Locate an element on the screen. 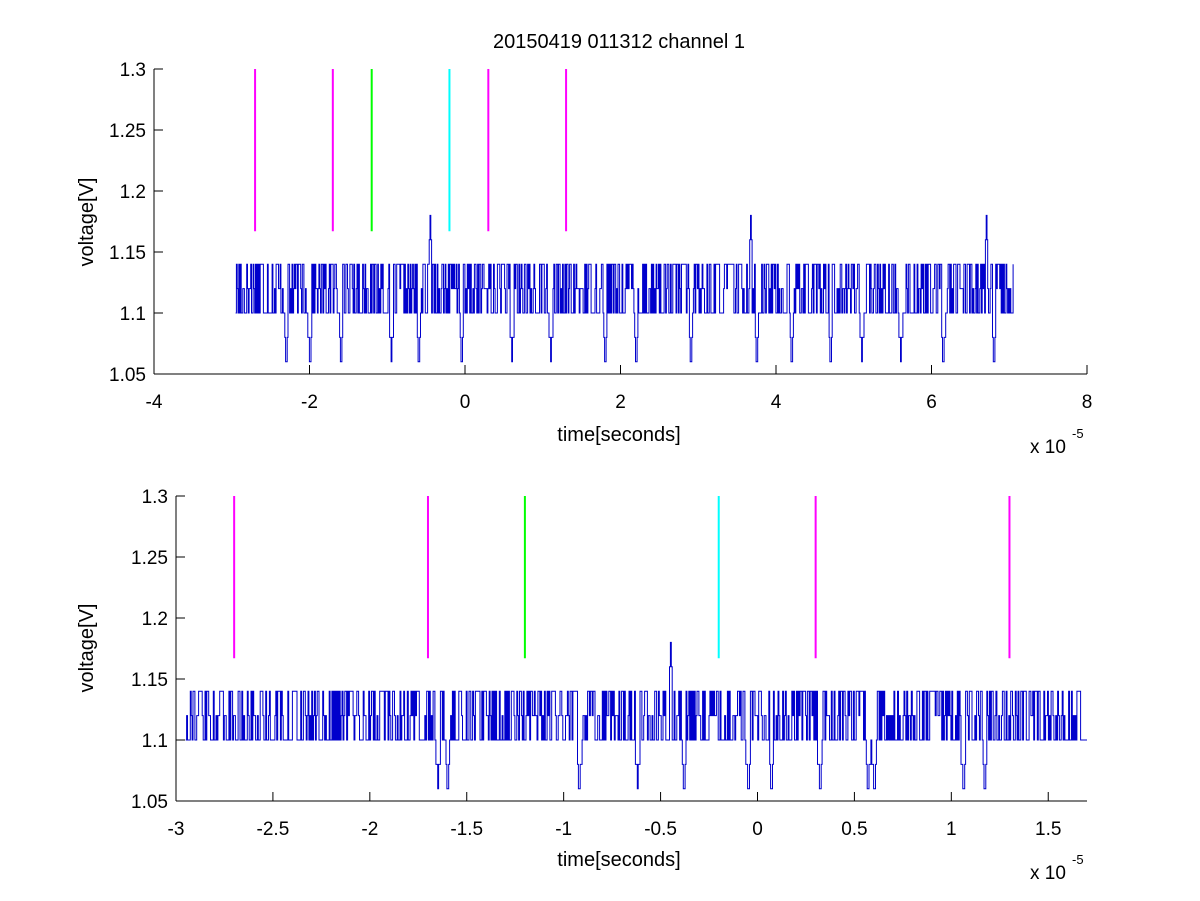 The width and height of the screenshot is (1200, 901). x-tick-label: -4 is located at coordinates (154, 402).